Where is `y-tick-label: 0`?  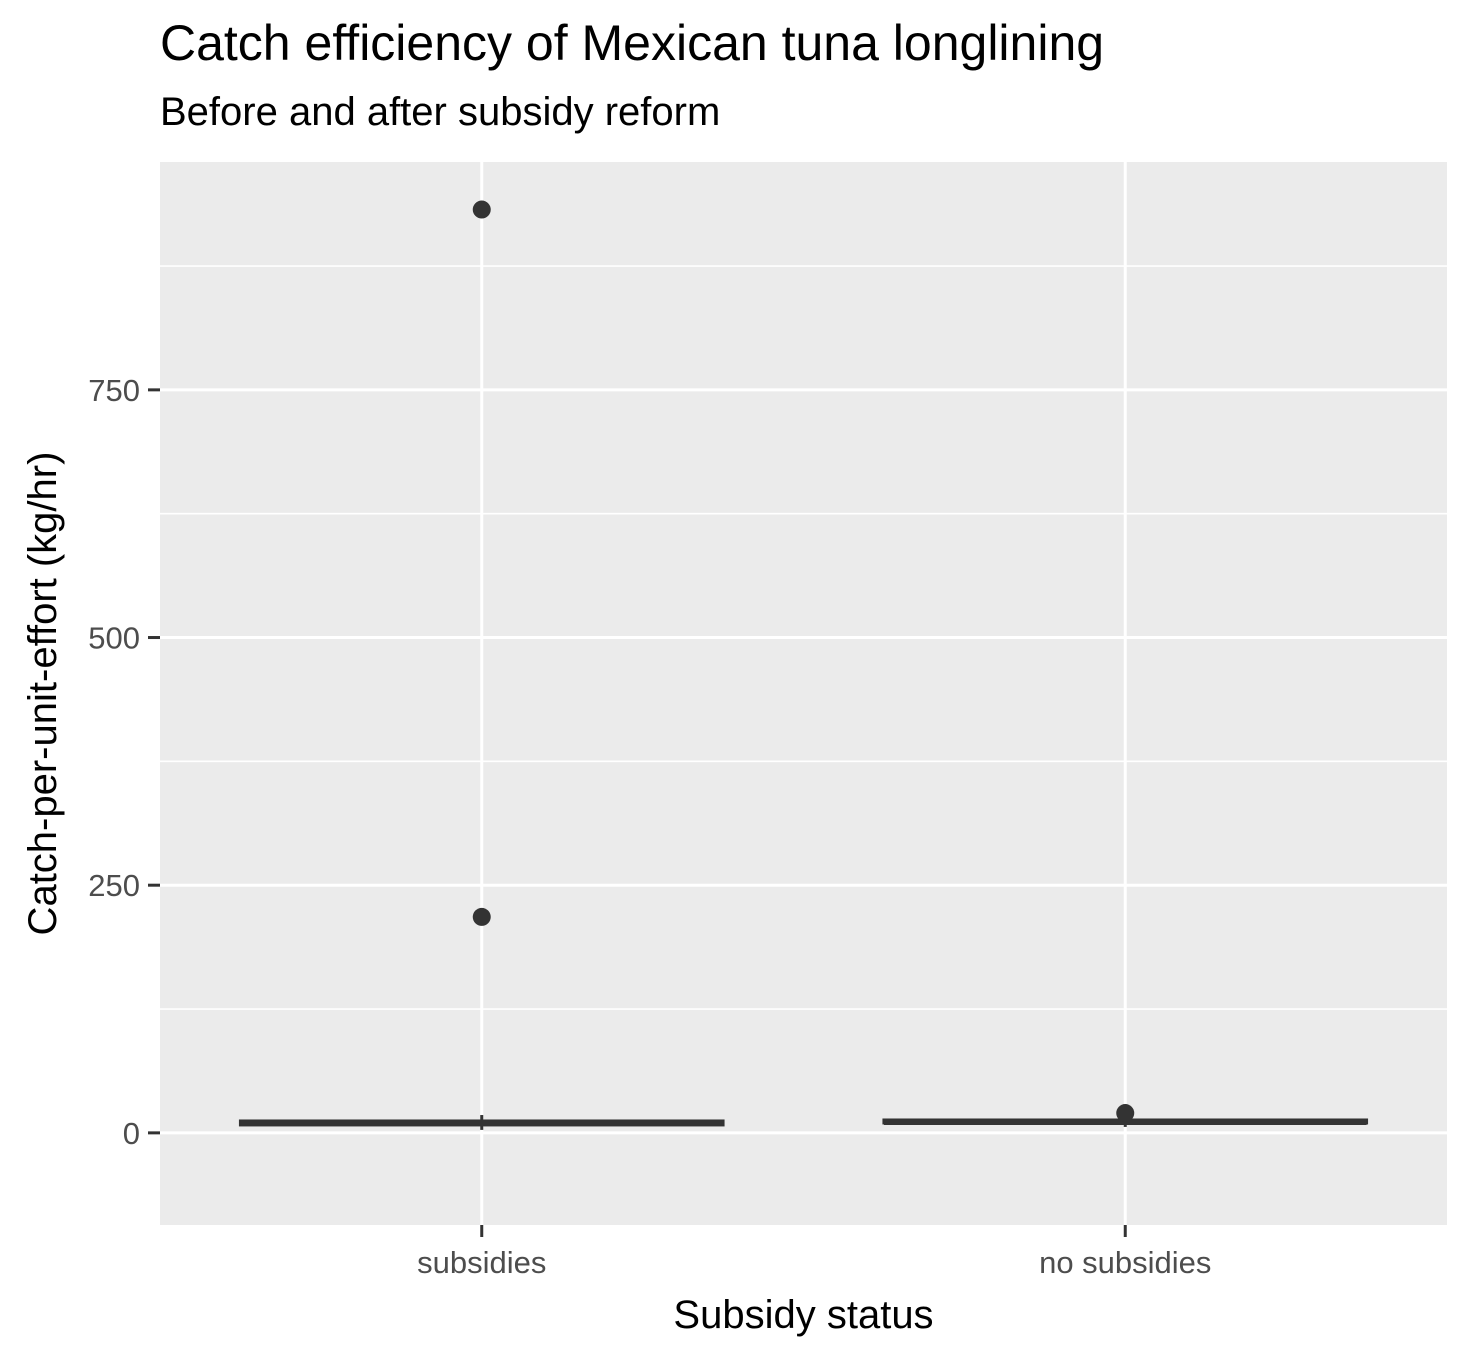
y-tick-label: 0 is located at coordinates (131, 1133).